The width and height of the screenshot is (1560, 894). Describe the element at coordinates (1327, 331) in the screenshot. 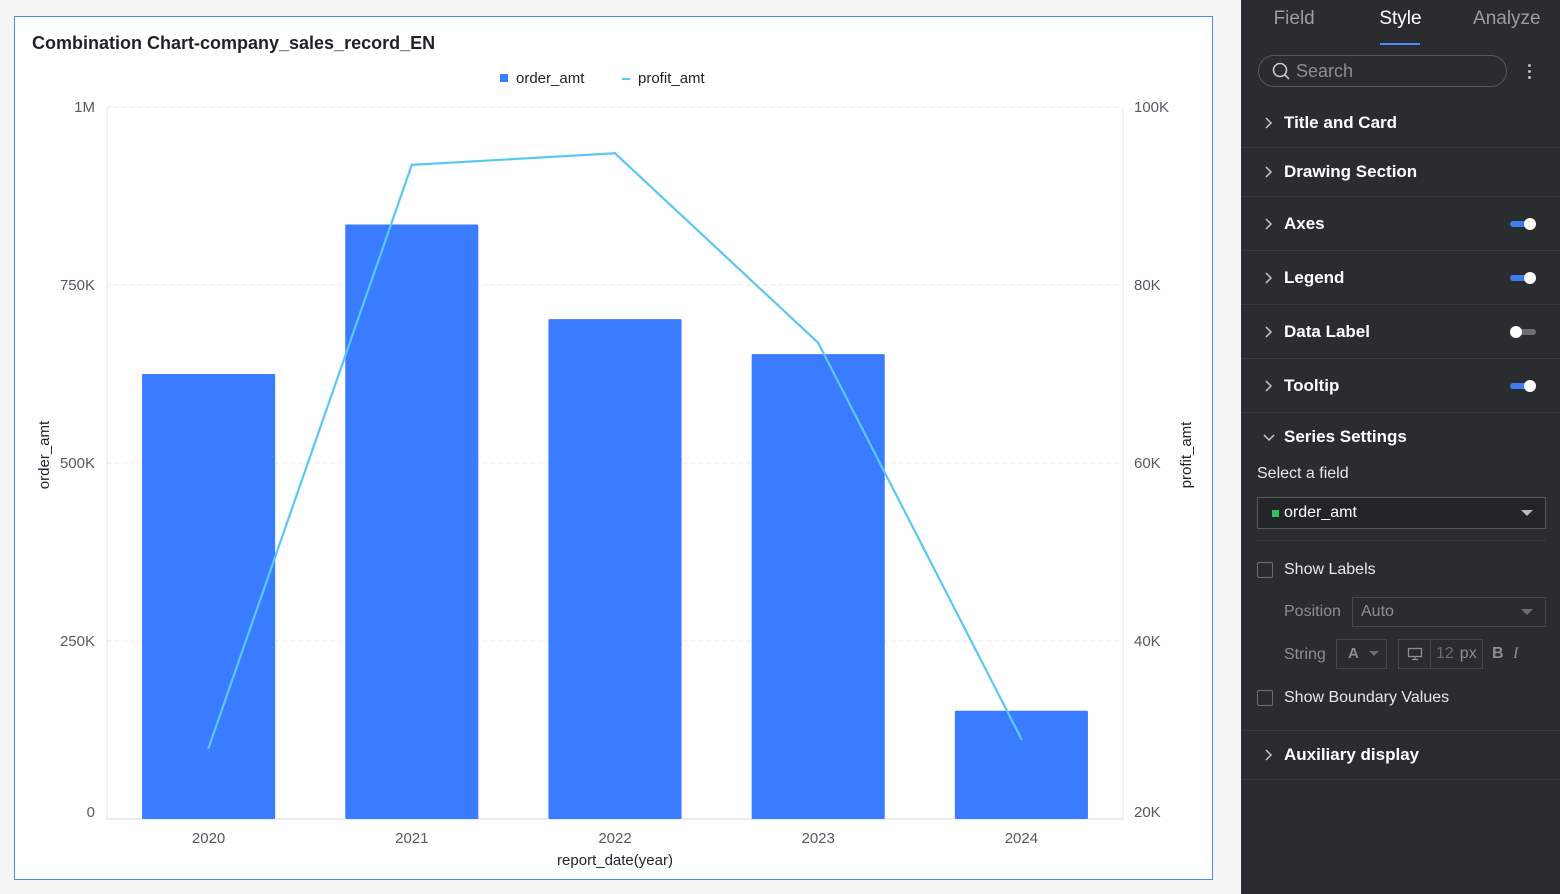

I see `section-label: Data Label` at that location.